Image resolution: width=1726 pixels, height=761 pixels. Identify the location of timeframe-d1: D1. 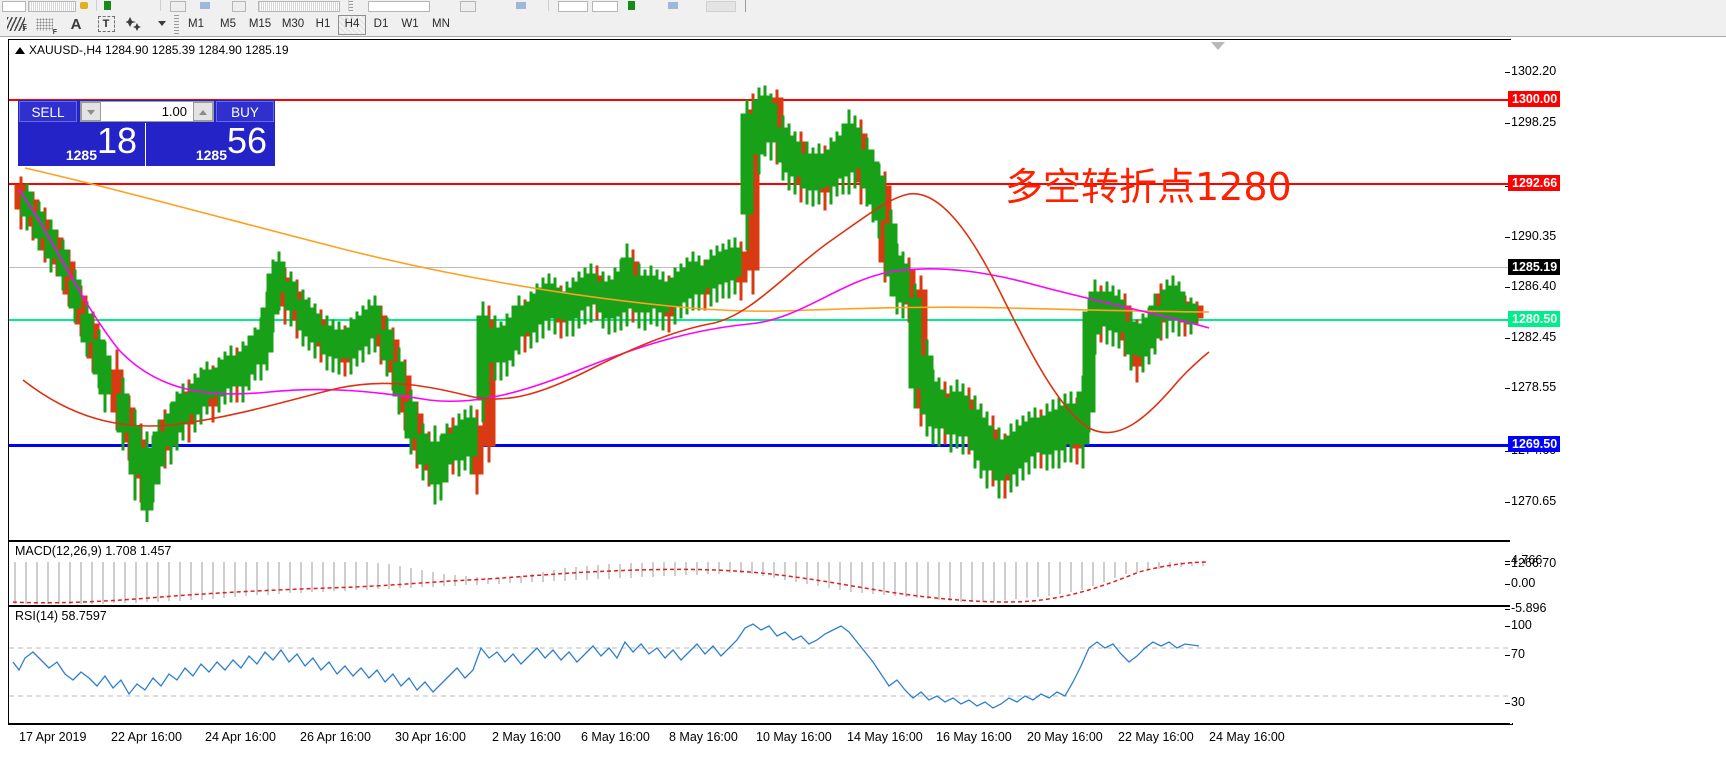
(381, 24).